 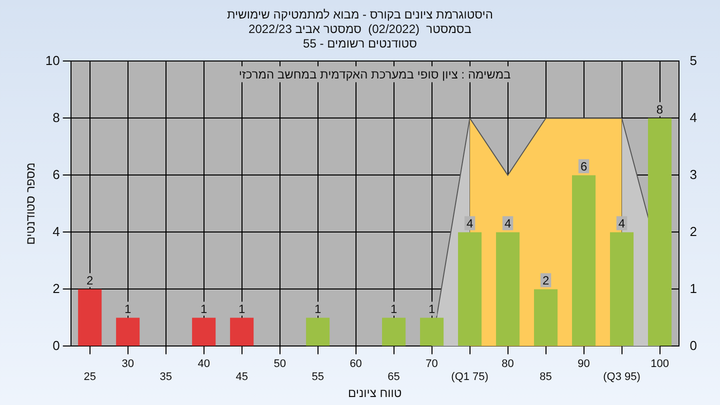 What do you see at coordinates (204, 364) in the screenshot?
I see `x-tick-label: 40` at bounding box center [204, 364].